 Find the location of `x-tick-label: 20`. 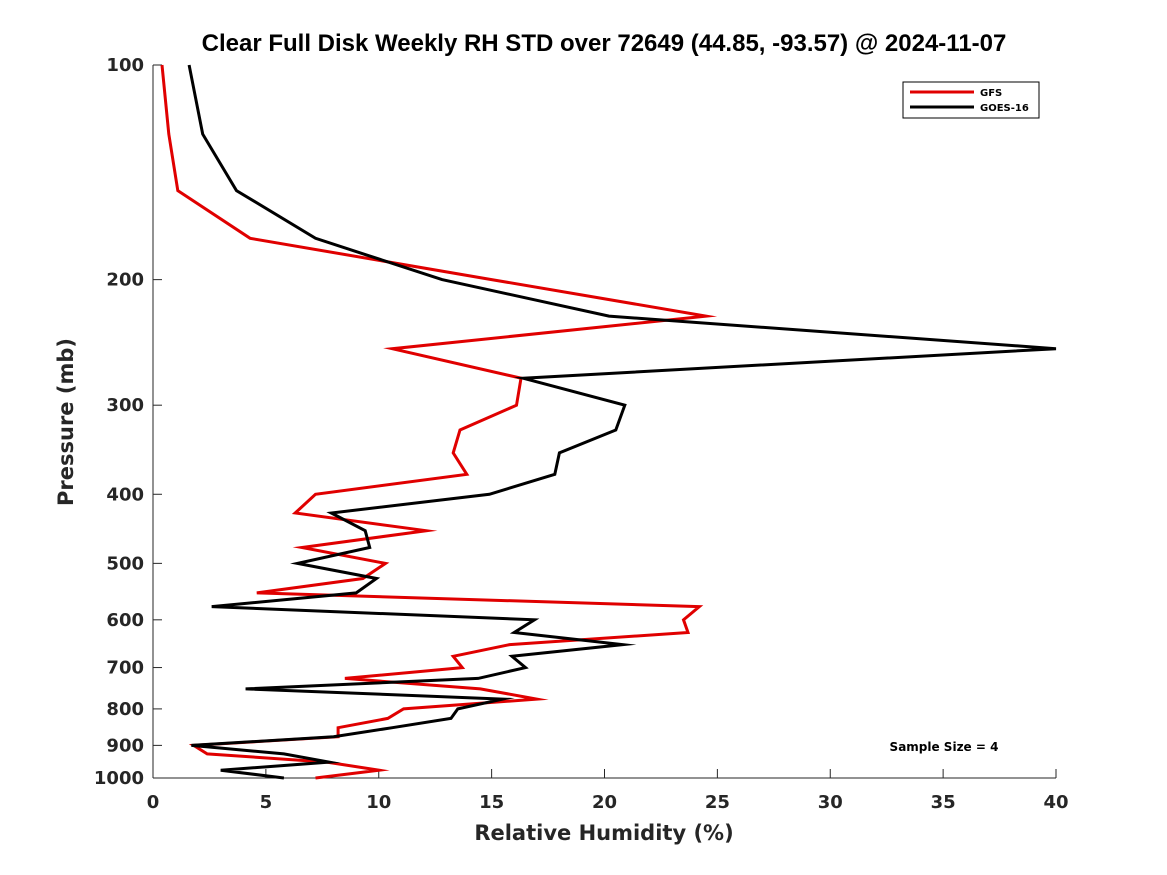

x-tick-label: 20 is located at coordinates (604, 802).